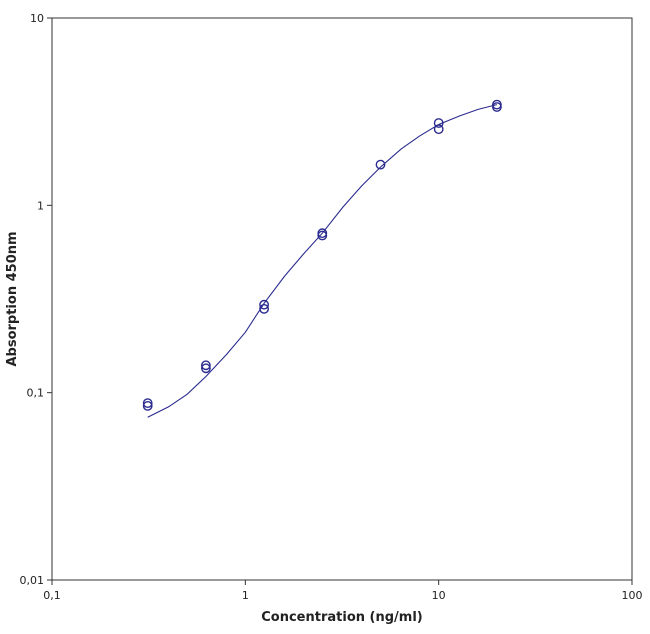 The height and width of the screenshot is (634, 650). I want to click on x-tick-label: 0,1, so click(52, 595).